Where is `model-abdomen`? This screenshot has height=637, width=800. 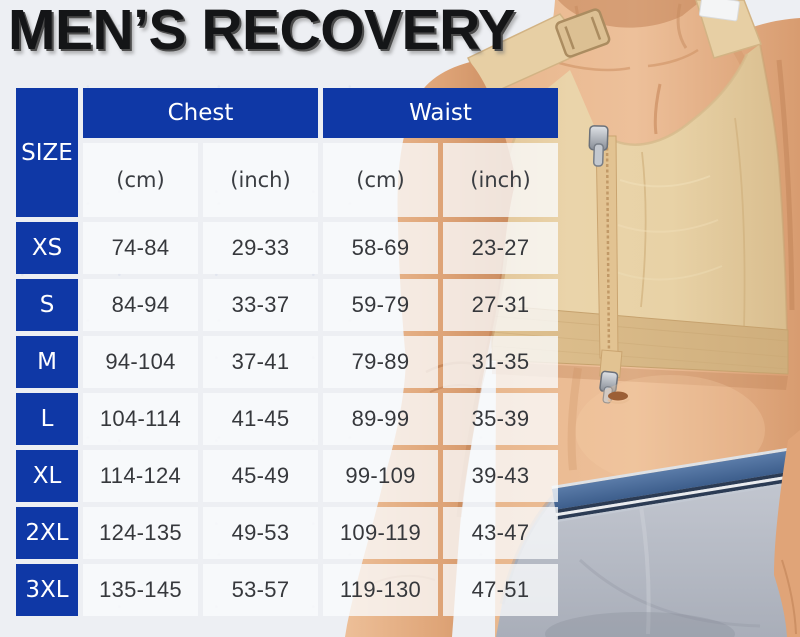 model-abdomen is located at coordinates (666, 426).